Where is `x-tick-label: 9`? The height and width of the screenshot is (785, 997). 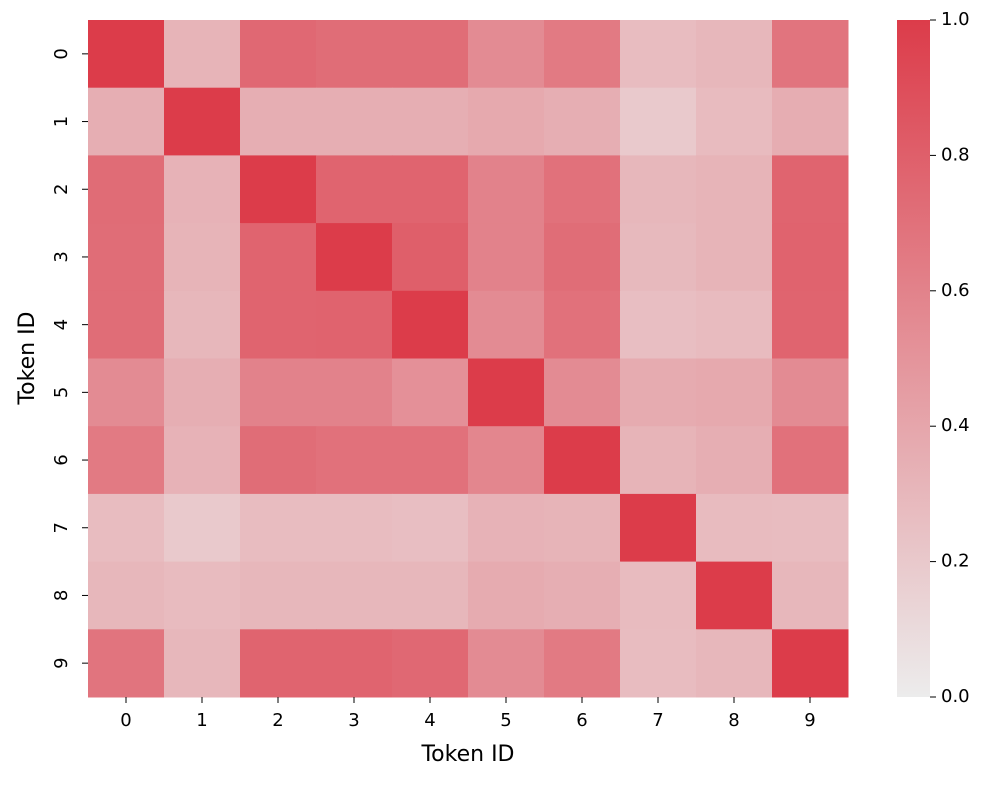
x-tick-label: 9 is located at coordinates (809, 720).